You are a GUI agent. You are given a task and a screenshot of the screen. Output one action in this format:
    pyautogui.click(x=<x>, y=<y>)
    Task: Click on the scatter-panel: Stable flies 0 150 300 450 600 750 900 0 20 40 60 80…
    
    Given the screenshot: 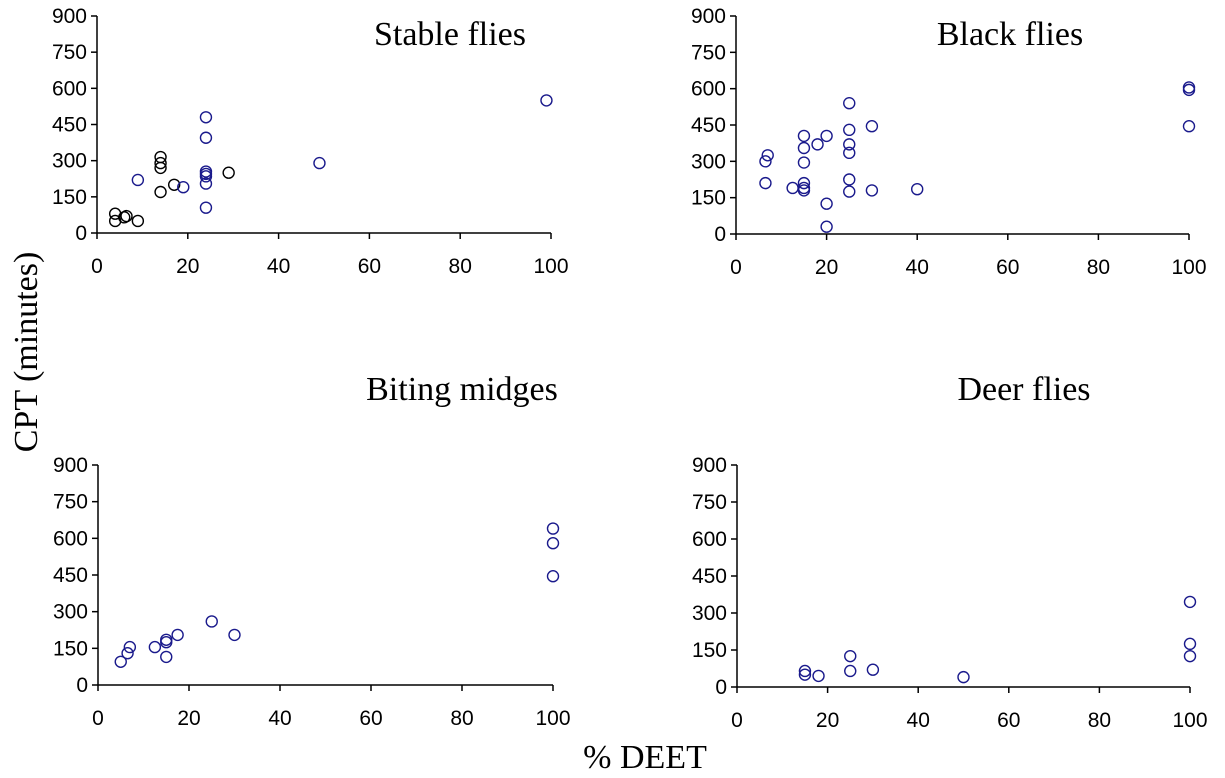 What is the action you would take?
    pyautogui.click(x=310, y=141)
    